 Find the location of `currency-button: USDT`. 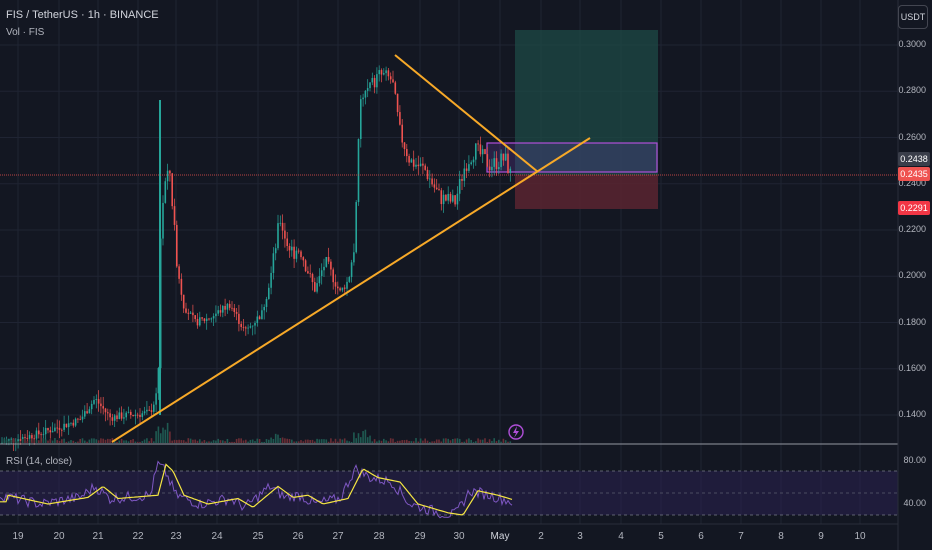

currency-button: USDT is located at coordinates (913, 17).